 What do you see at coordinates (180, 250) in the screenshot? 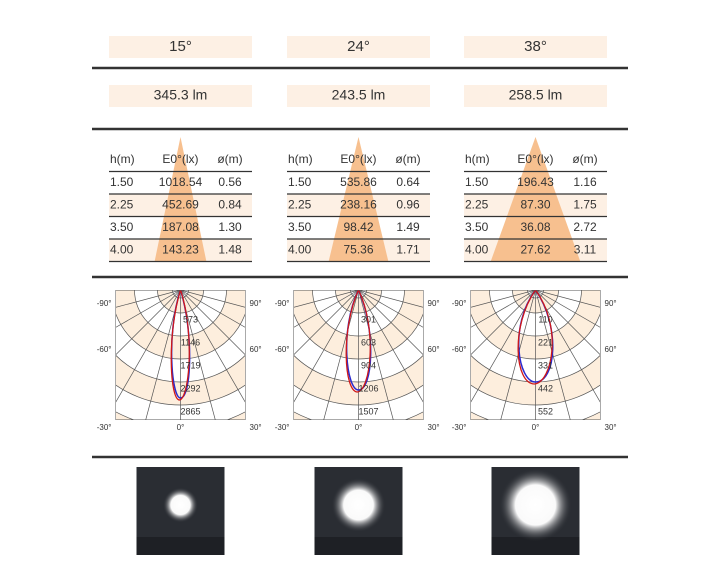
I see `table-cell: 143.23` at bounding box center [180, 250].